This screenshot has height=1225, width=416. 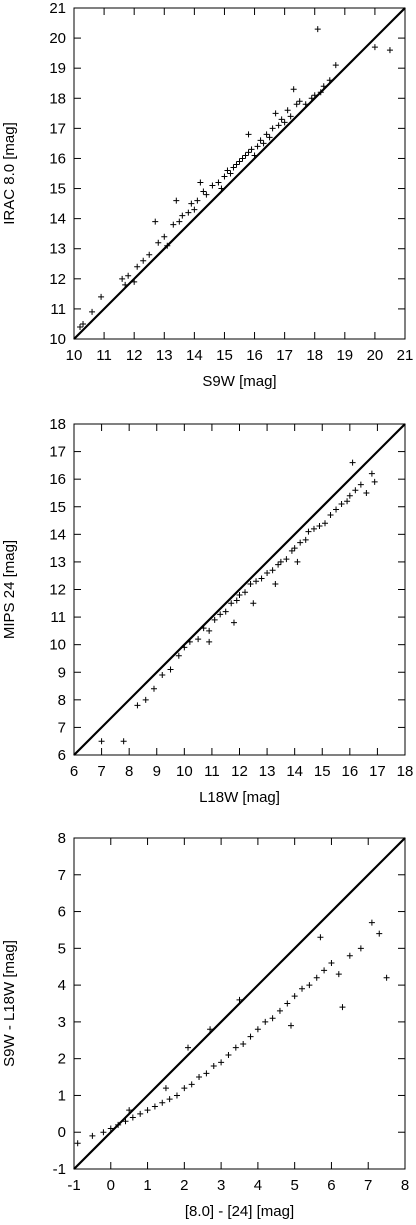 What do you see at coordinates (62, 727) in the screenshot?
I see `y-tick-label: 7` at bounding box center [62, 727].